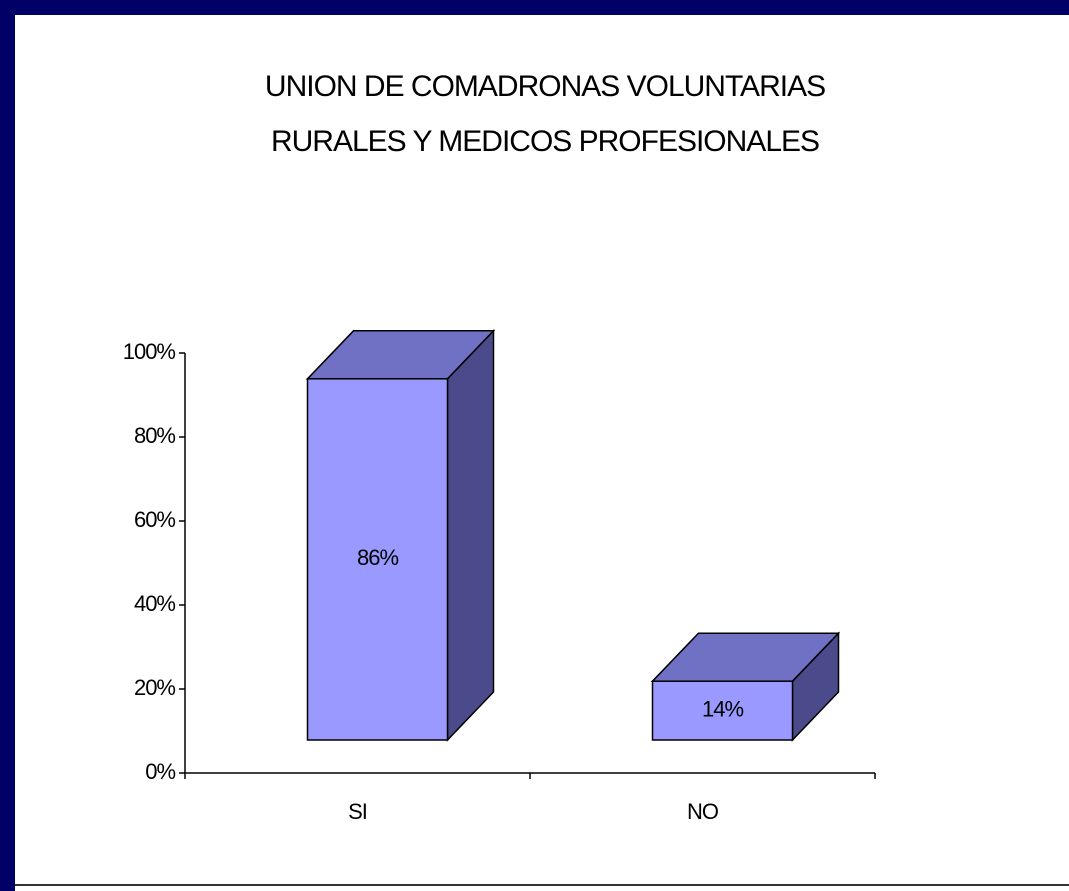  What do you see at coordinates (703, 811) in the screenshot?
I see `x-tick-label: NO` at bounding box center [703, 811].